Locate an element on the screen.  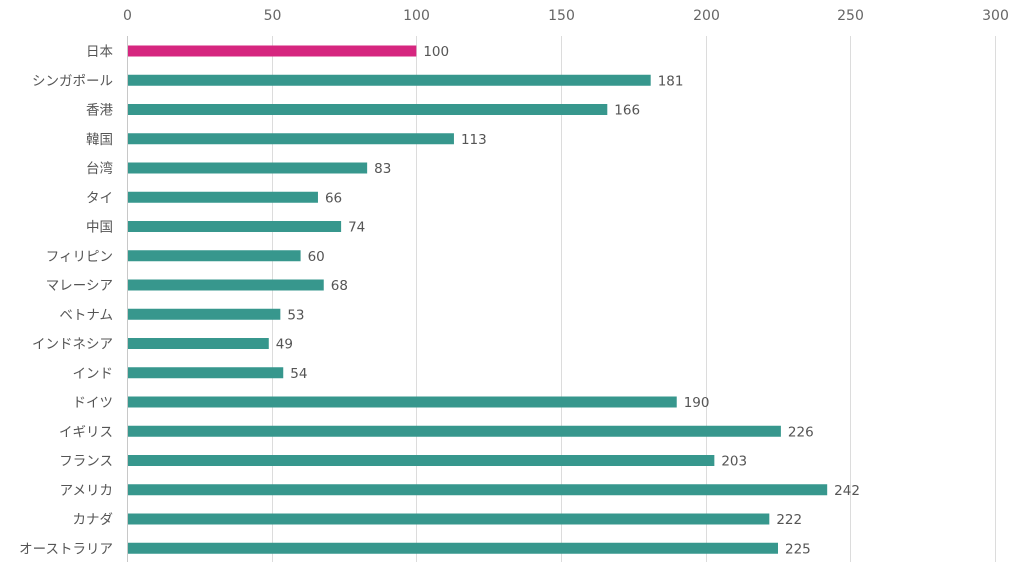
data-label: 222 is located at coordinates (789, 520).